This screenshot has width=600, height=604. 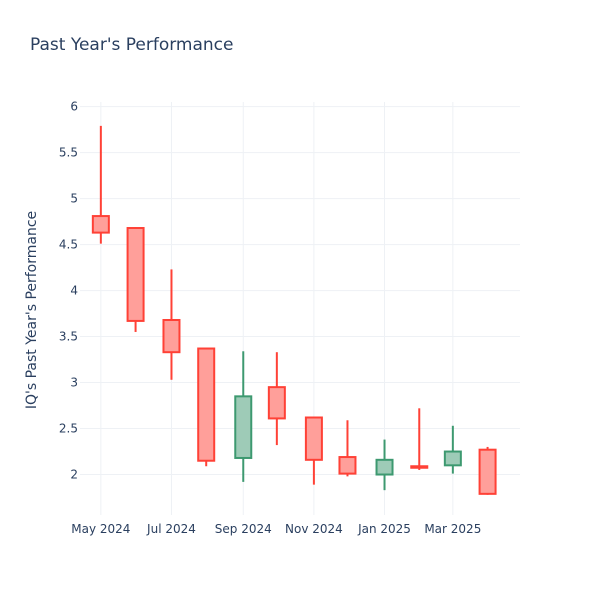 I want to click on y-tick-label: 3, so click(x=74, y=383).